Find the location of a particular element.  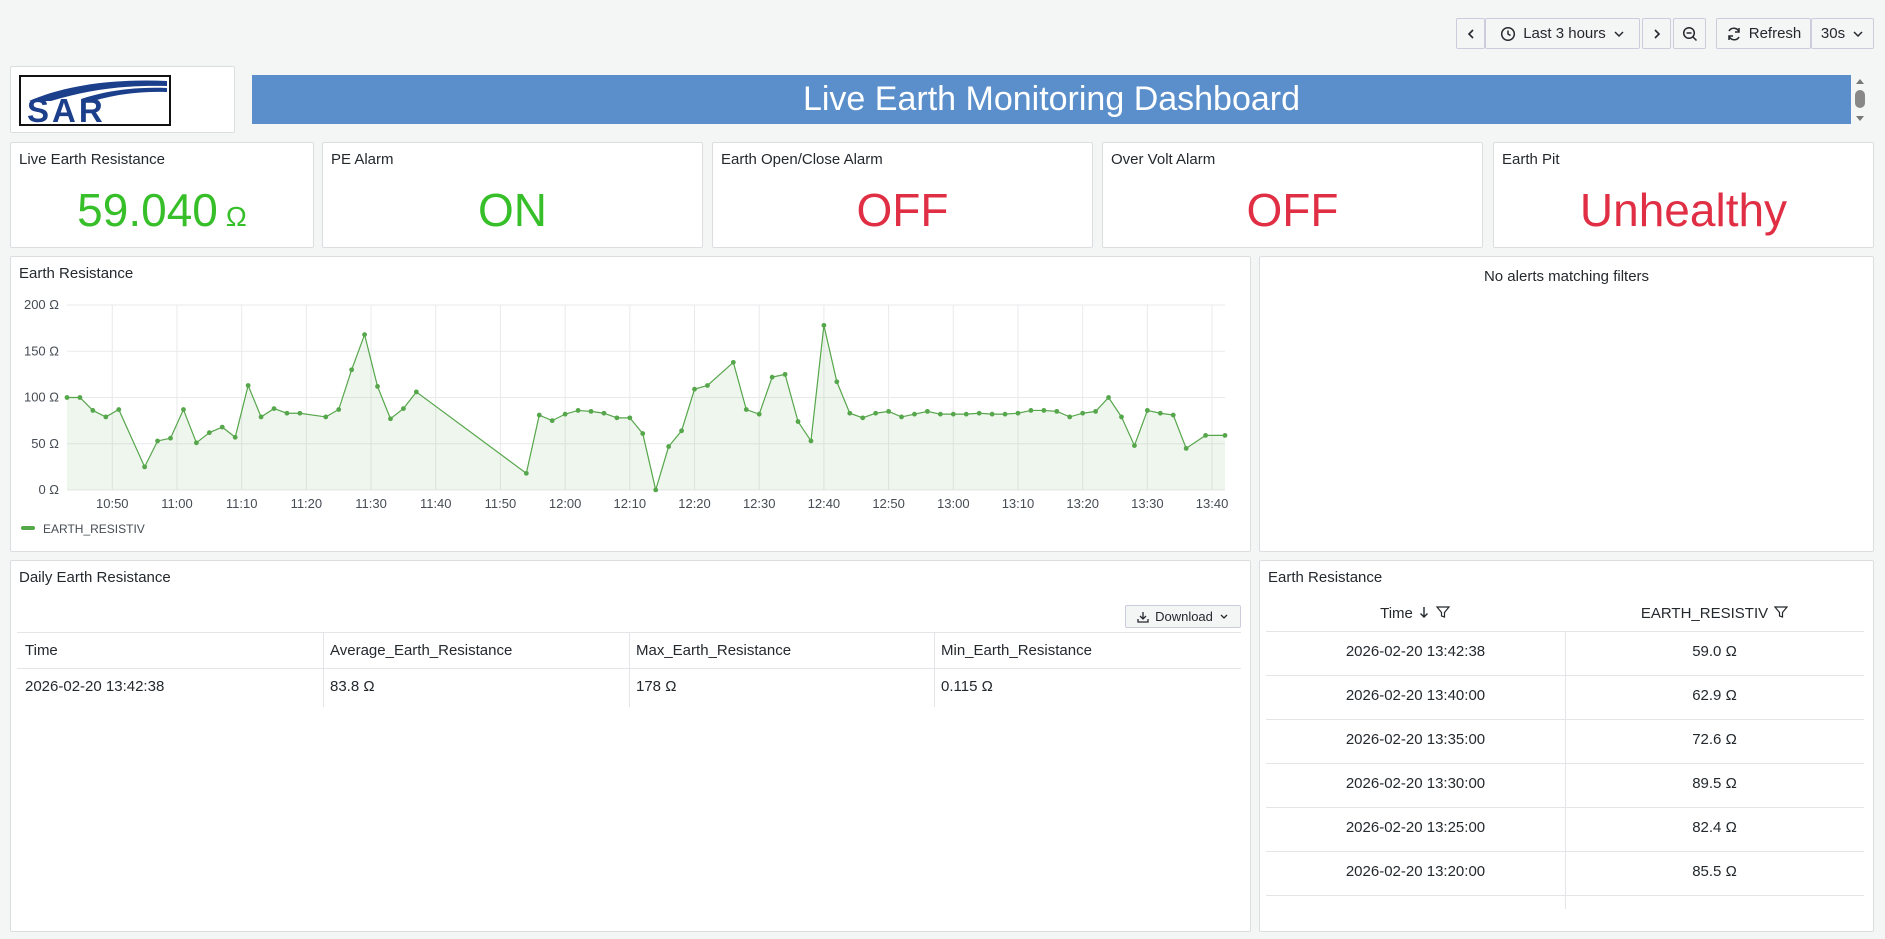

logo-text: SAR is located at coordinates (66, 110).